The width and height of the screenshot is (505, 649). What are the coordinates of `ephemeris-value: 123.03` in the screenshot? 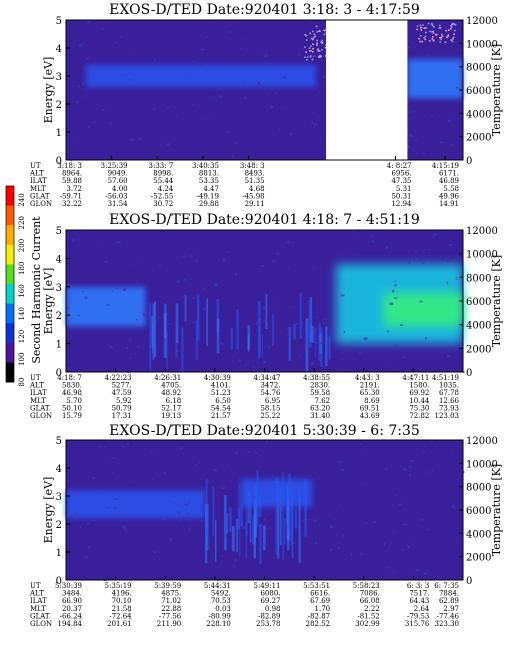 It's located at (447, 416).